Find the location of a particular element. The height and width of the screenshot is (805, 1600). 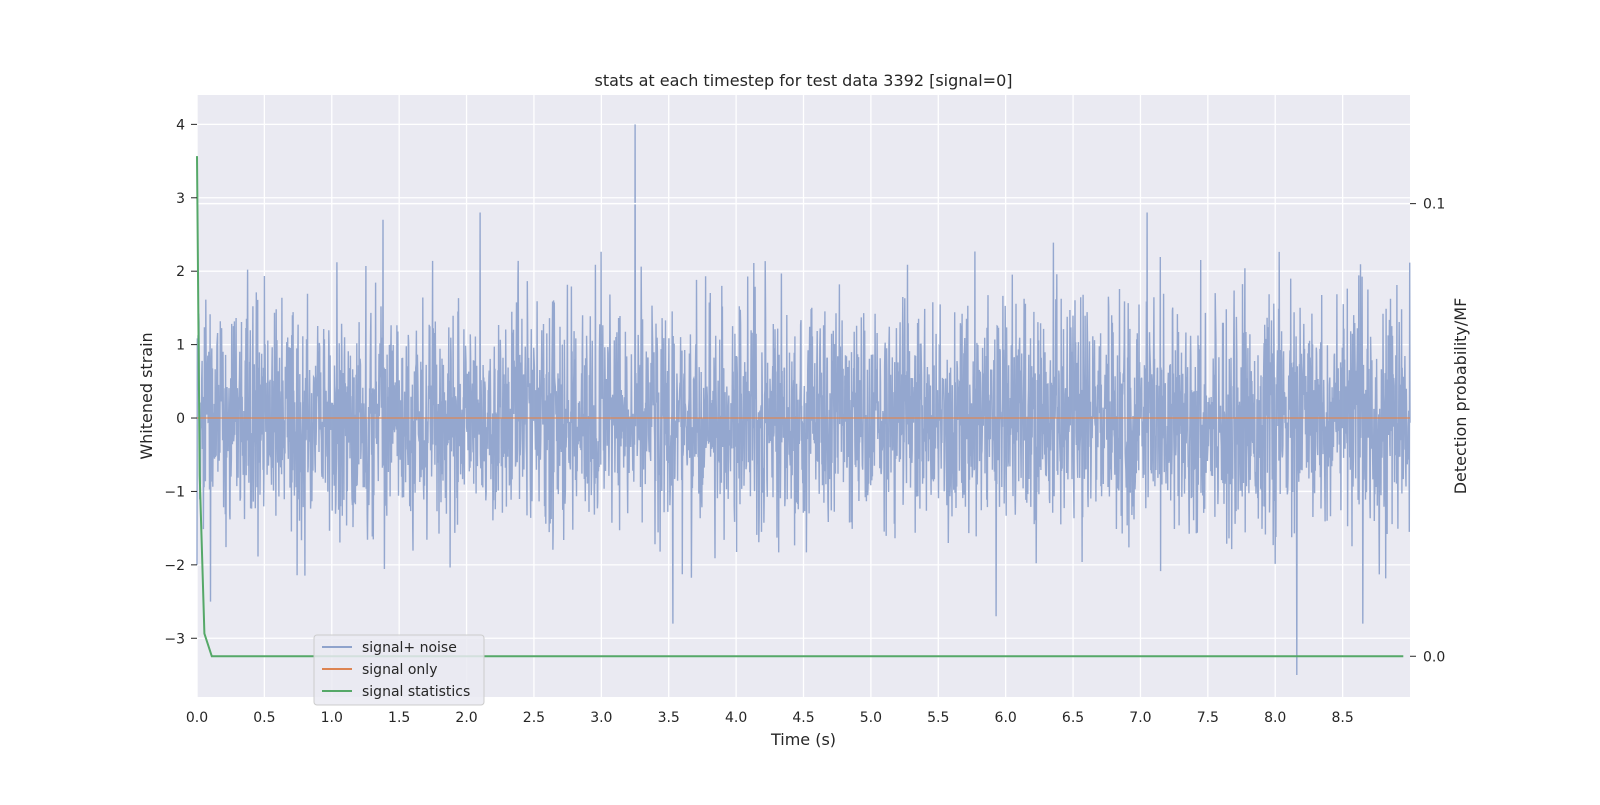

y-tick-label: 4 is located at coordinates (180, 125).